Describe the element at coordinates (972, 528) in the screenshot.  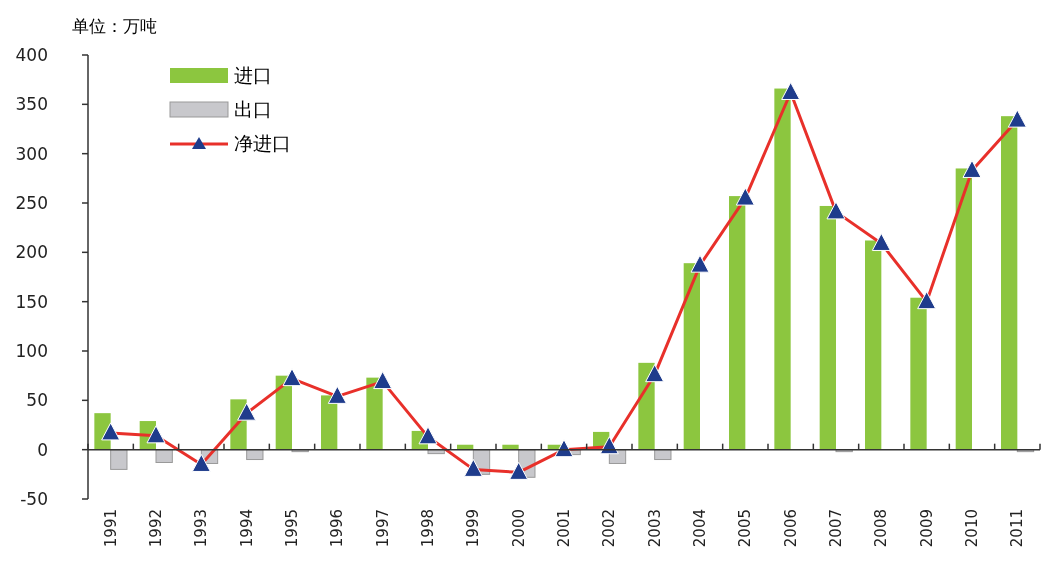
I see `x-tick-label: 2010` at that location.